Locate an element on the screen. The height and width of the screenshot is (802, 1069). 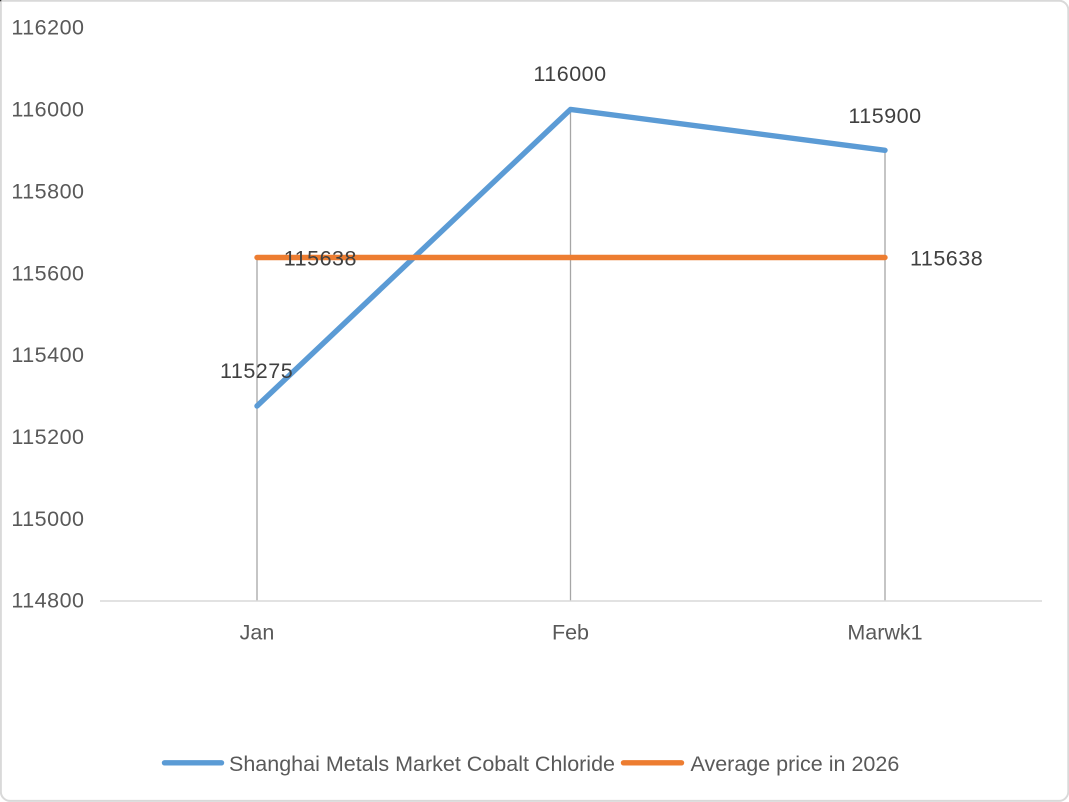
svg-text: Jan is located at coordinates (257, 633).